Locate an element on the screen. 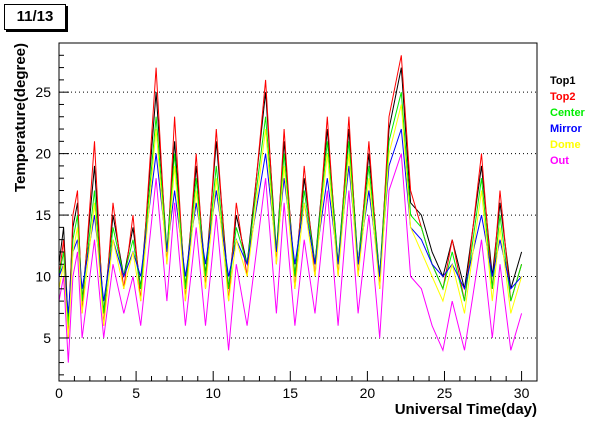 The image size is (596, 429). legend-label-top1: Top1 is located at coordinates (562, 81).